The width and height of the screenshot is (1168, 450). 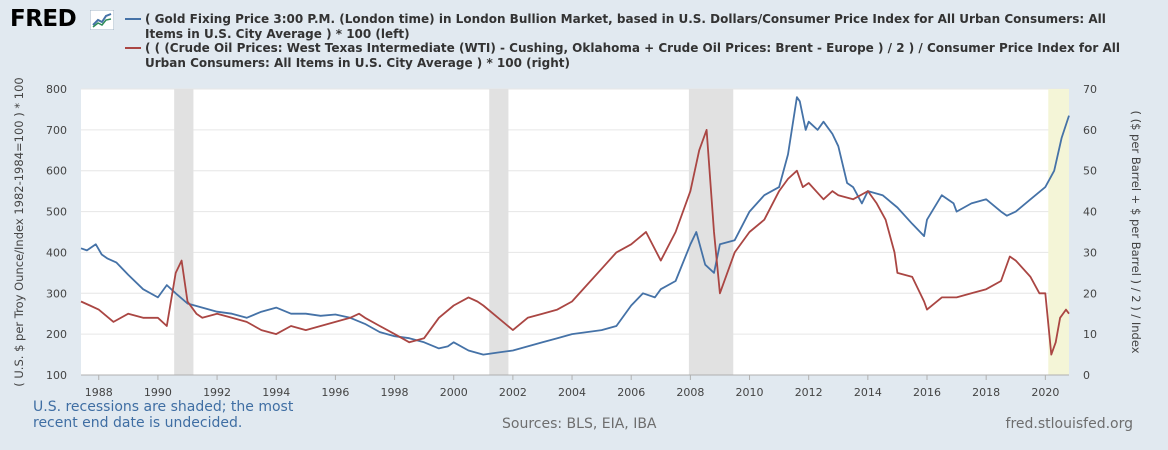 What do you see at coordinates (927, 392) in the screenshot?
I see `x-tick-label-2016: 2016` at bounding box center [927, 392].